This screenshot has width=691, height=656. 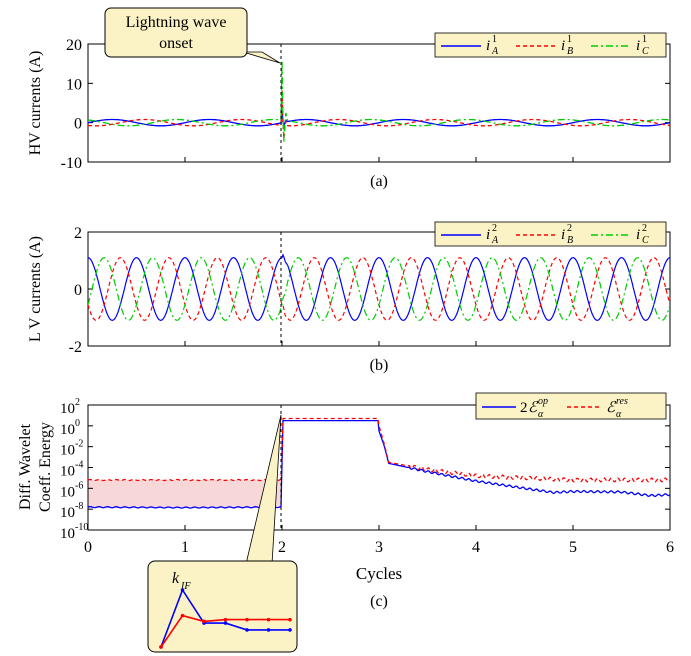 What do you see at coordinates (543, 401) in the screenshot?
I see `svg-text: op` at bounding box center [543, 401].